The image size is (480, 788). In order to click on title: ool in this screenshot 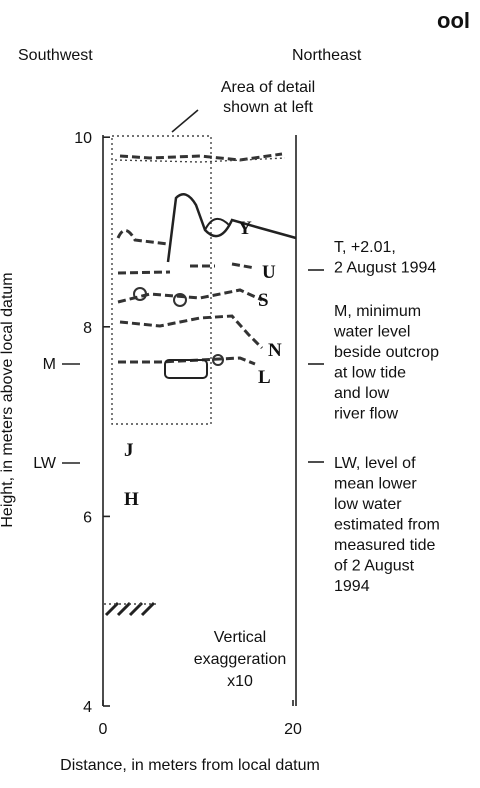, I will do `click(453, 20)`.